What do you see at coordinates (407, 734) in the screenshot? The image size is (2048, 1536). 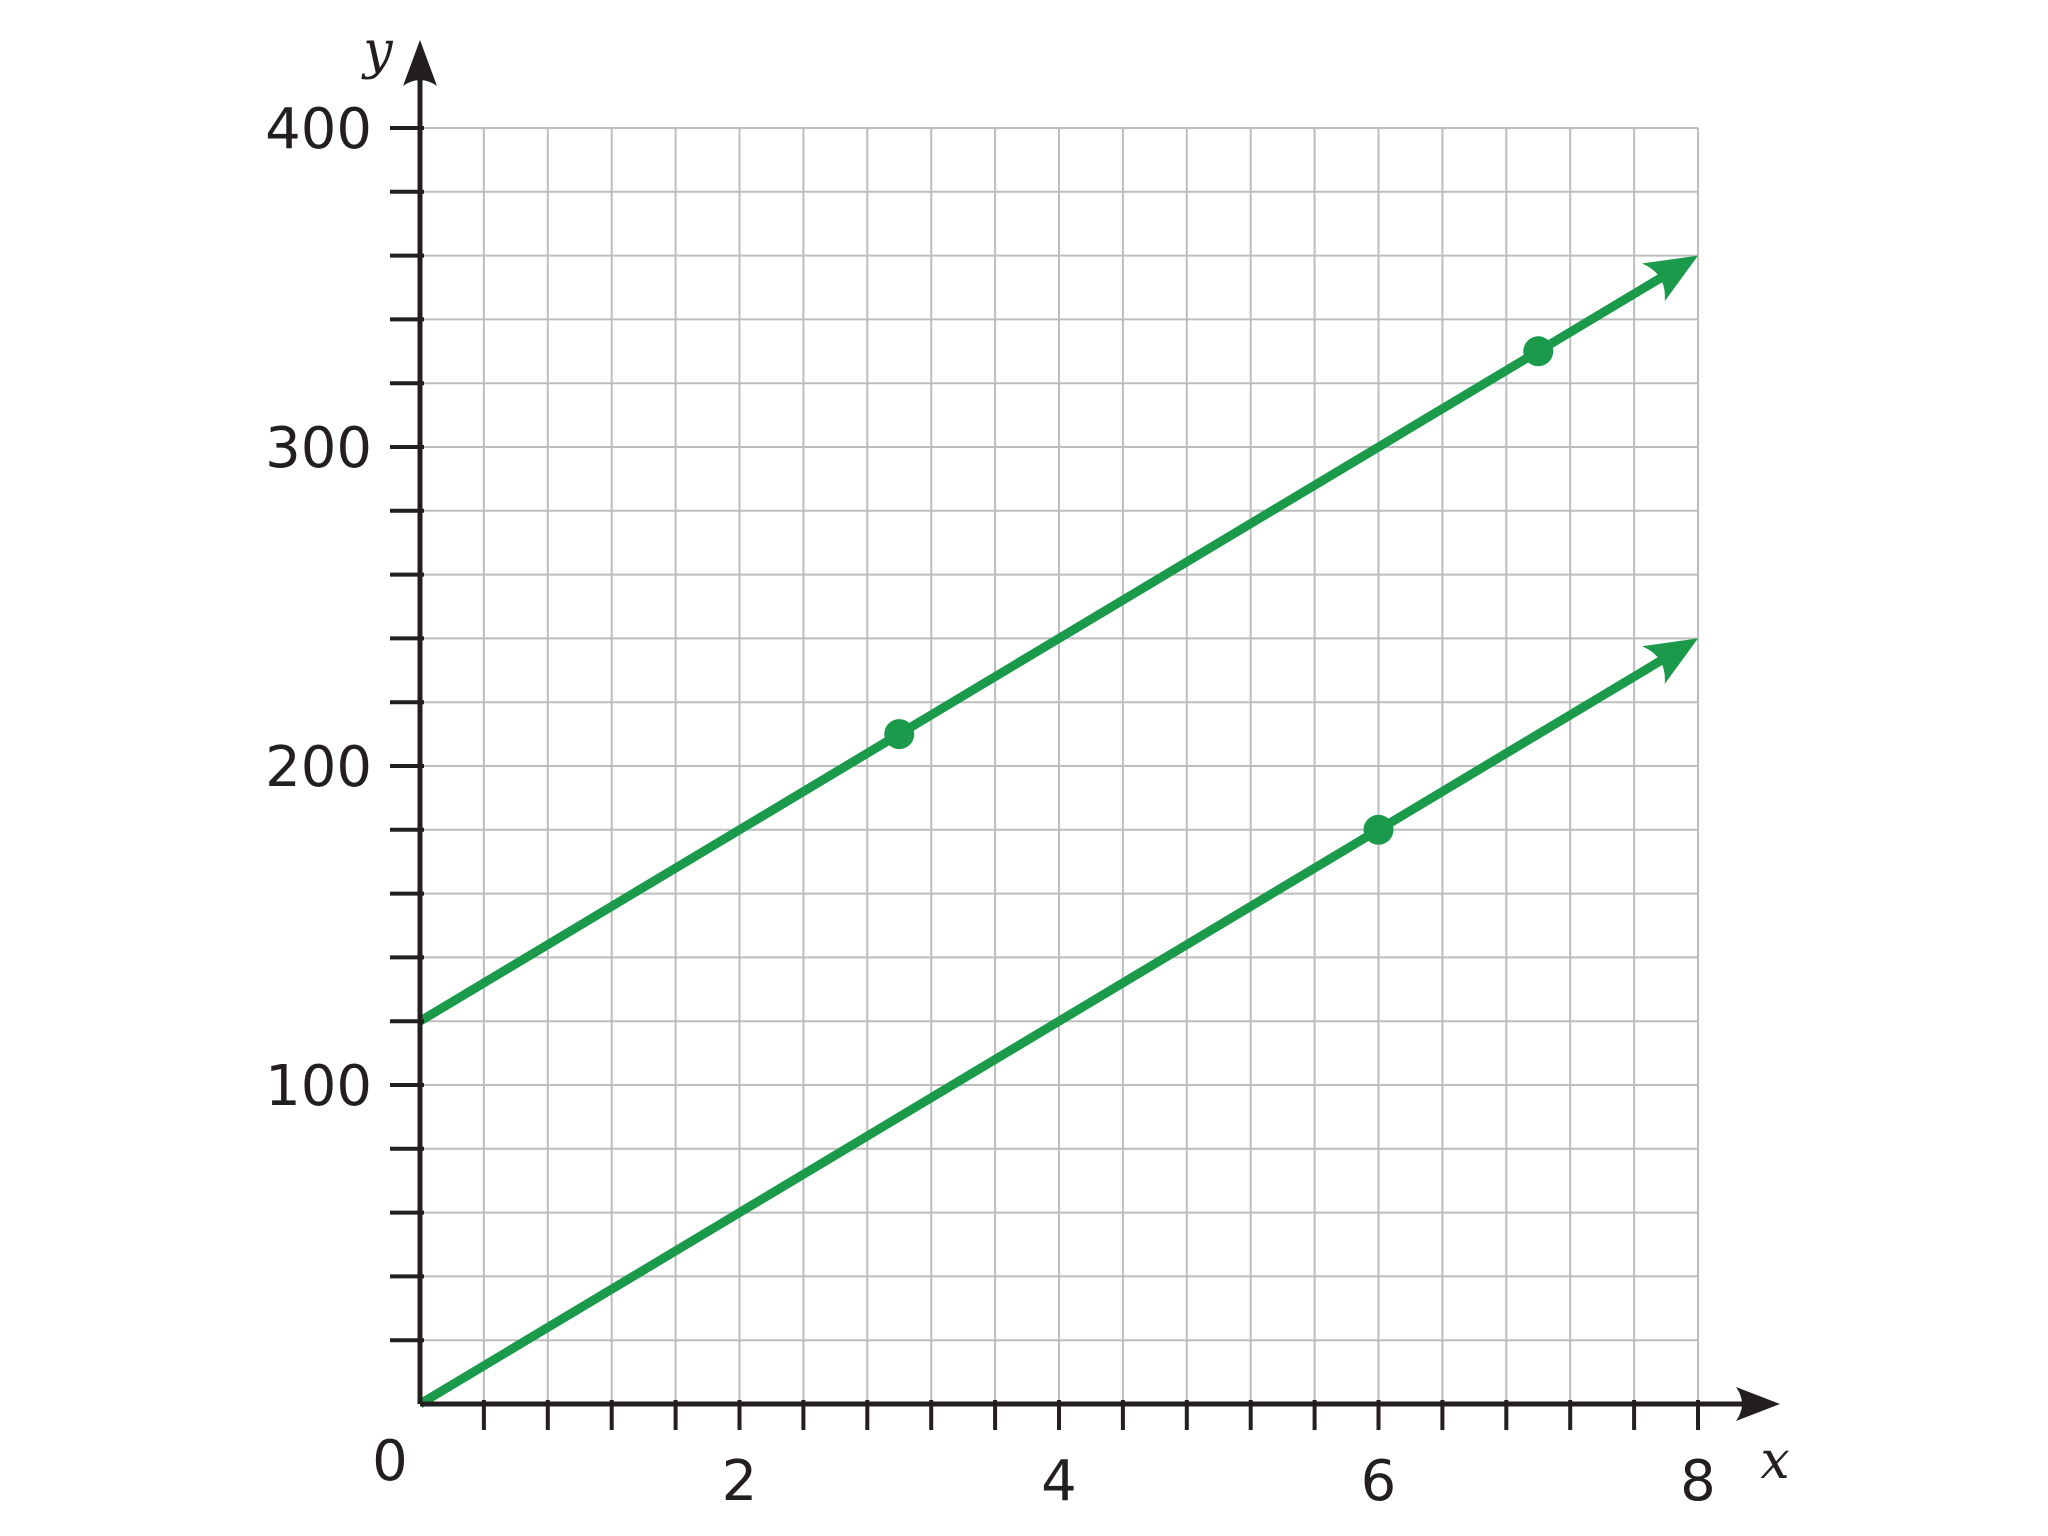 I see `y-ticks` at bounding box center [407, 734].